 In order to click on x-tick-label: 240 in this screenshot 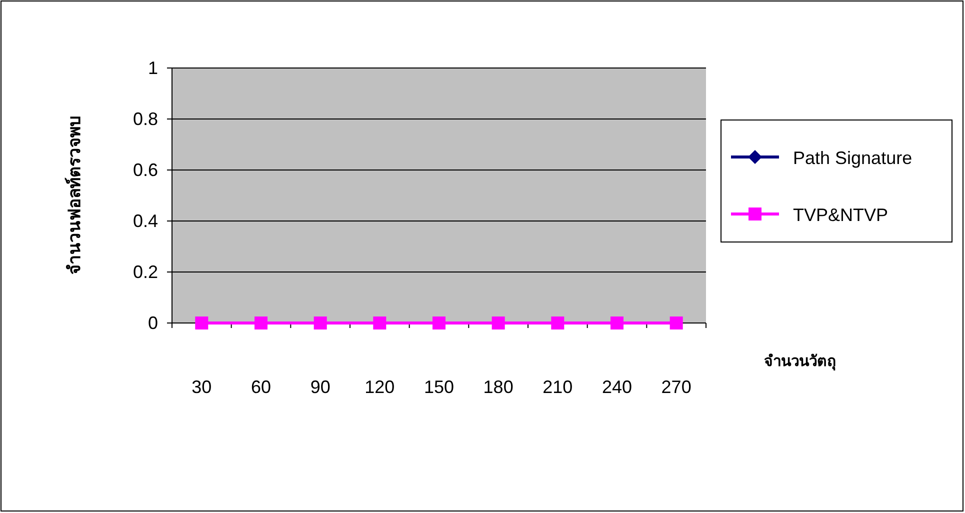, I will do `click(617, 387)`.